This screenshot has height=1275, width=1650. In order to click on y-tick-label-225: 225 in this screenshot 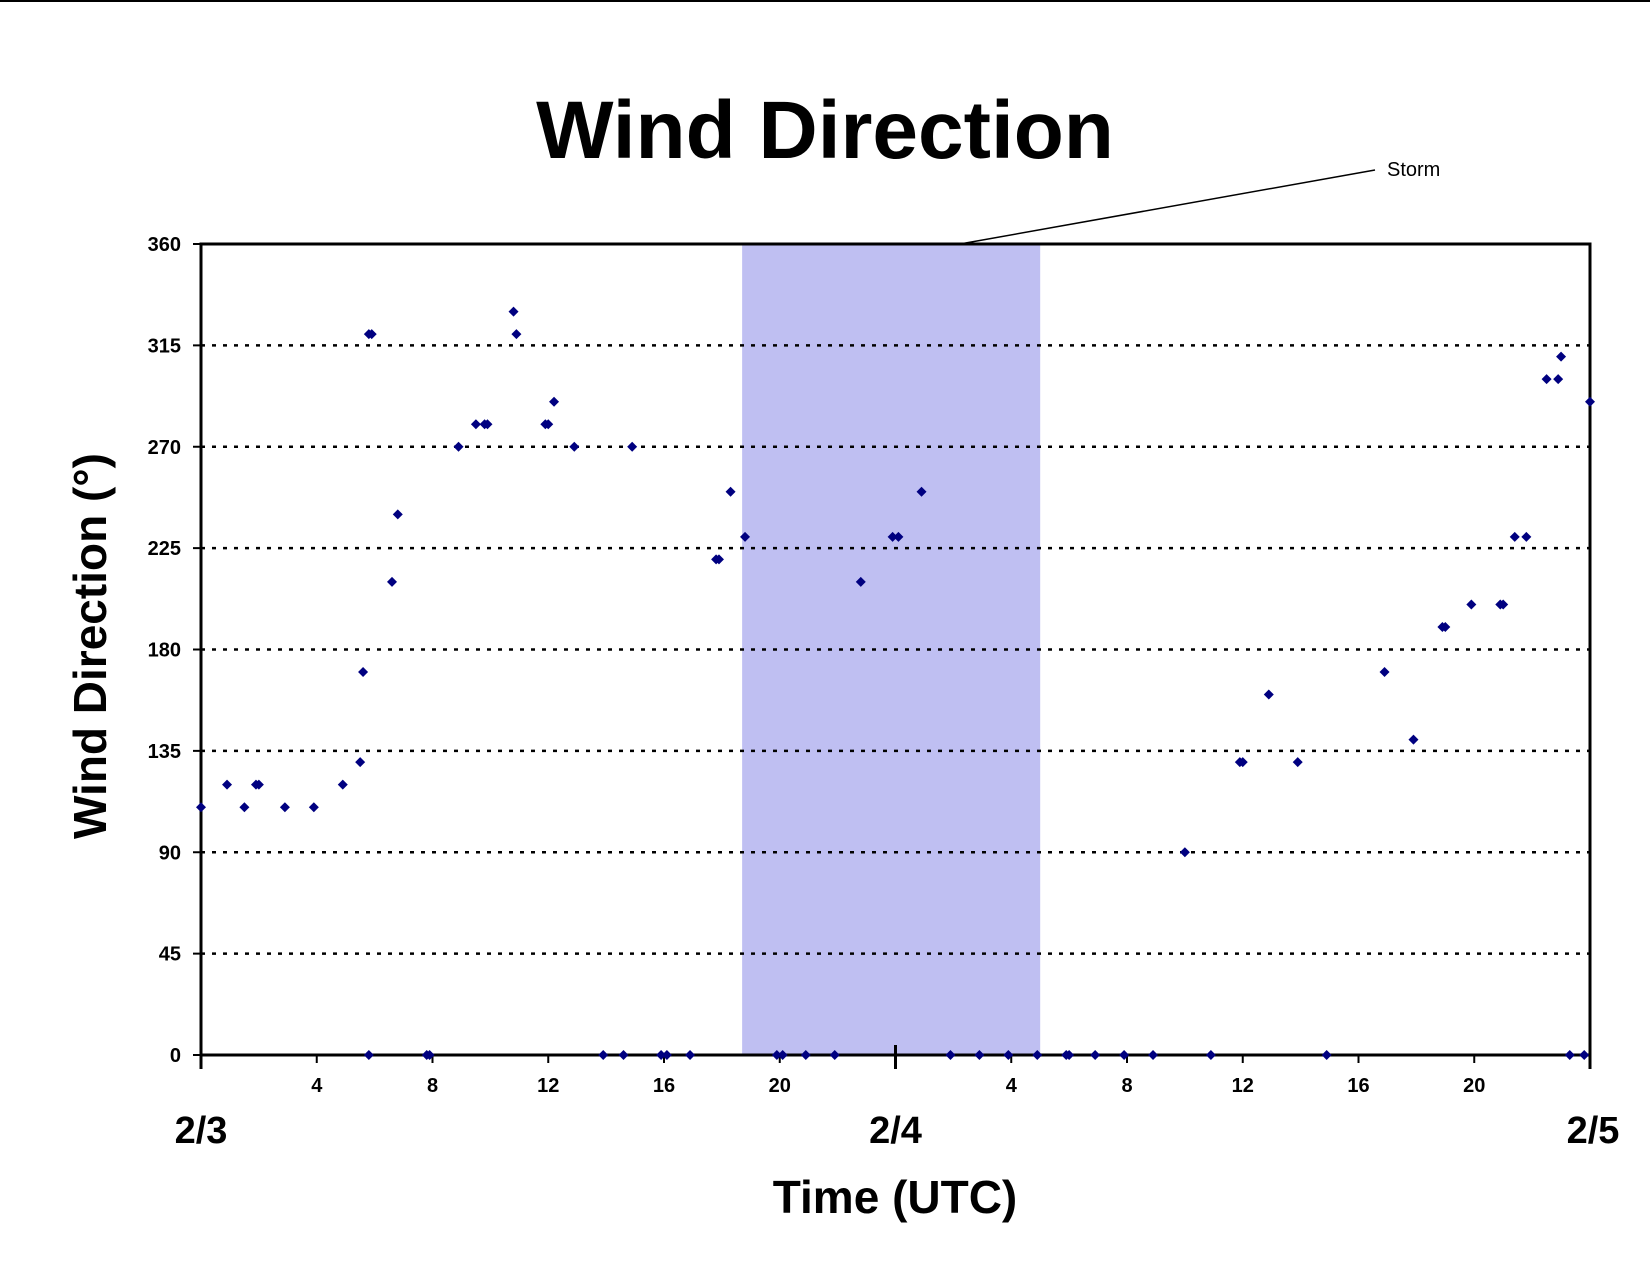, I will do `click(164, 549)`.